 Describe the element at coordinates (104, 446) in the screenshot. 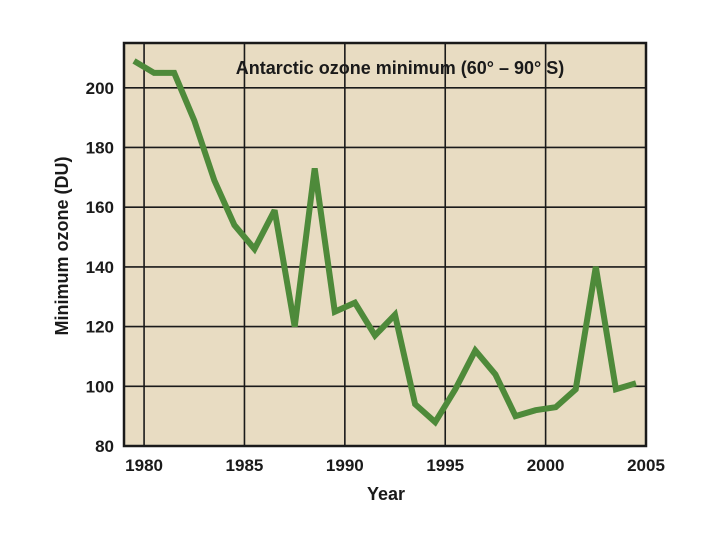

I see `y-tick-label-80: 80` at that location.